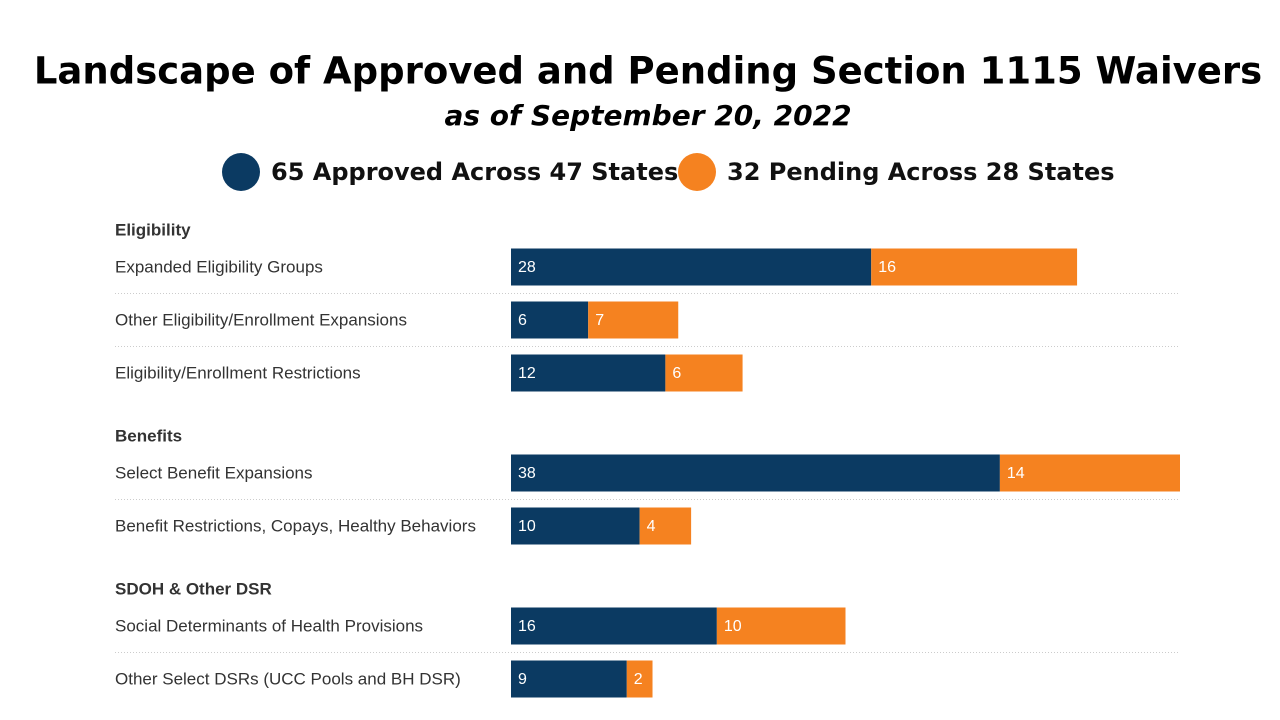 Image resolution: width=1280 pixels, height=720 pixels. I want to click on value-label: 28, so click(527, 267).